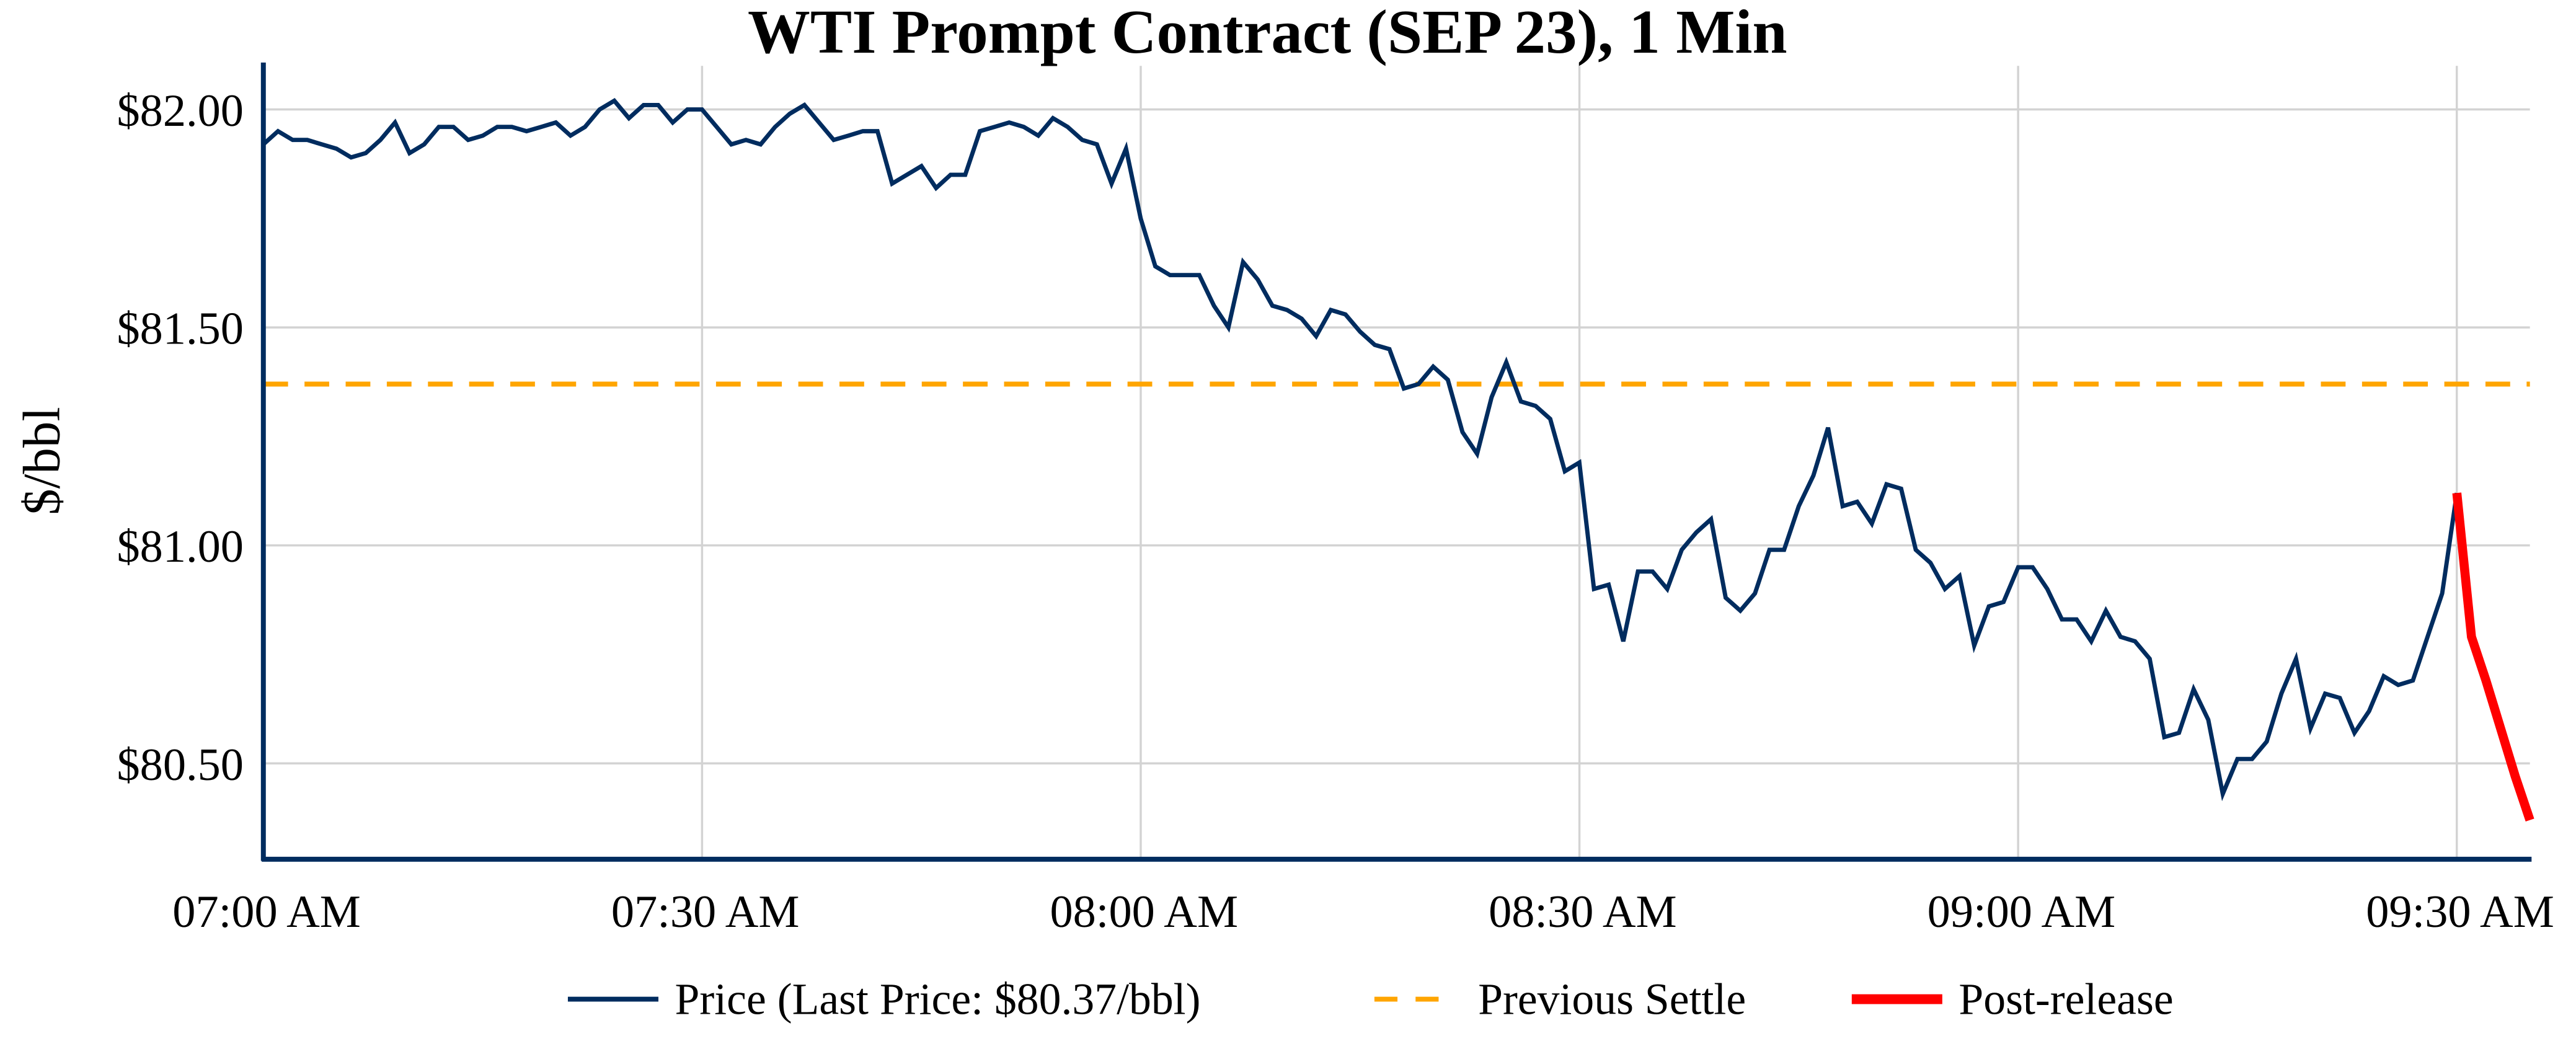 This screenshot has height=1054, width=2576. Describe the element at coordinates (705, 912) in the screenshot. I see `x-tick-label: 07:30 AM` at that location.